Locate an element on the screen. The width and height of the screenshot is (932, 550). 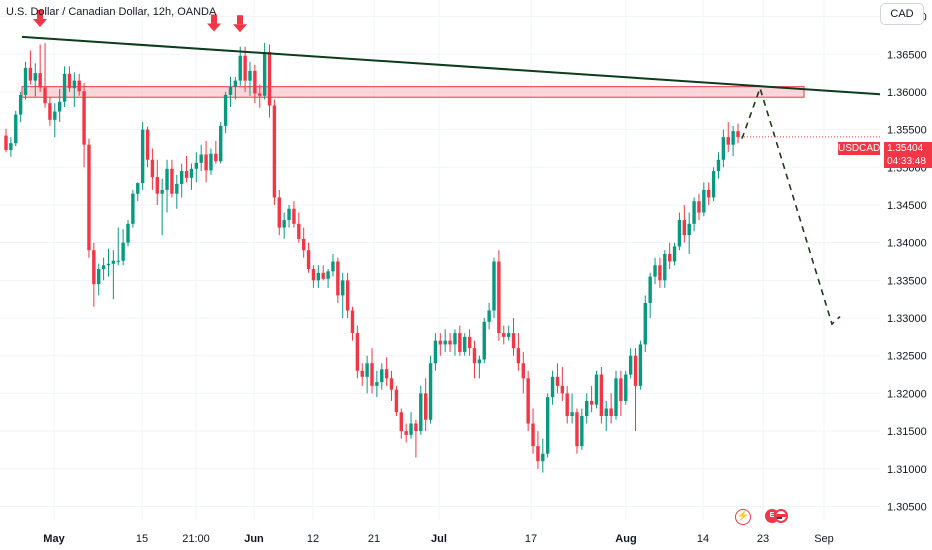
last-price-tag: USDCAD 1.35404 04:33:48 is located at coordinates (885, 155).